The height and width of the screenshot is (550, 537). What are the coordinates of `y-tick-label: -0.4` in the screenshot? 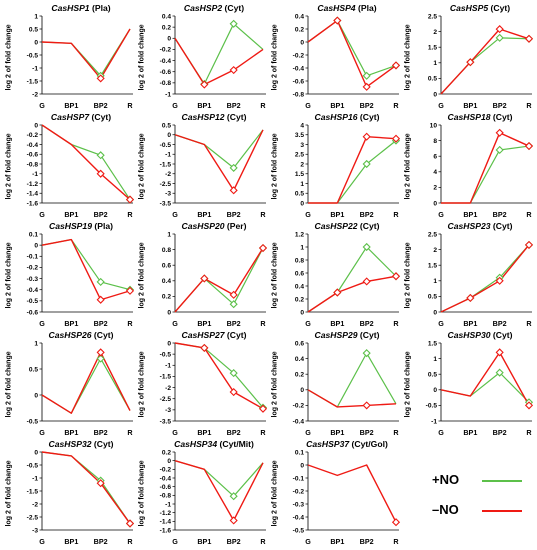 It's located at (166, 478).